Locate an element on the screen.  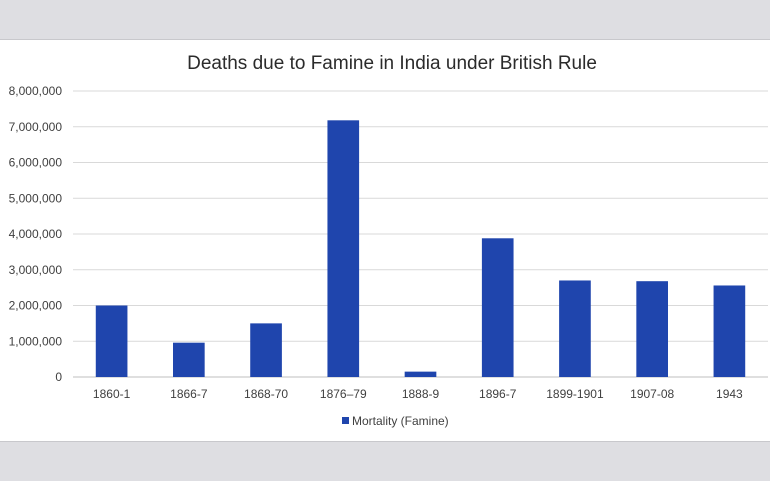
x-tick-label: 1907-08 is located at coordinates (652, 394).